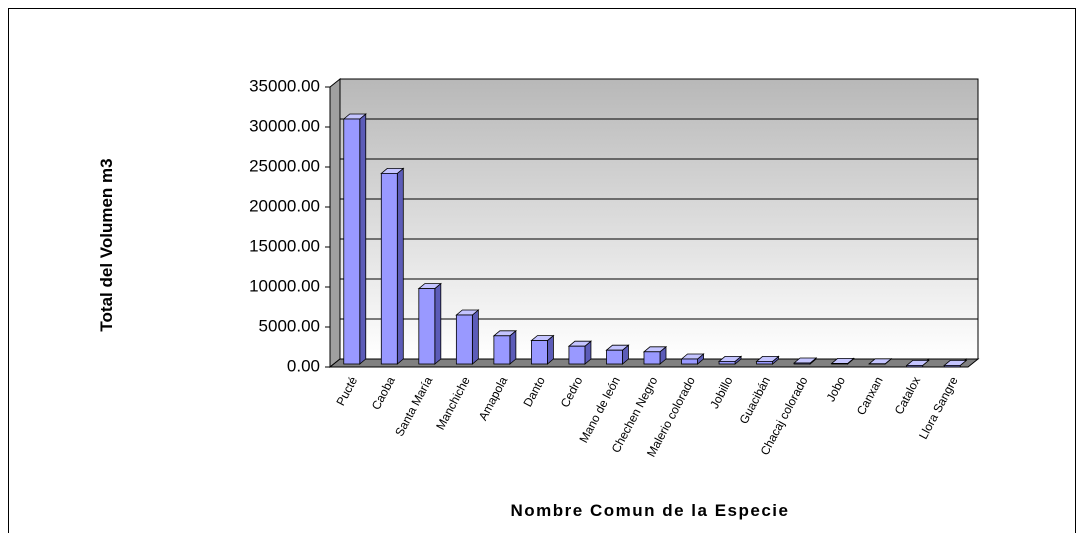 Image resolution: width=1081 pixels, height=533 pixels. Describe the element at coordinates (284, 85) in the screenshot. I see `y-tick-label: 35000.00` at that location.